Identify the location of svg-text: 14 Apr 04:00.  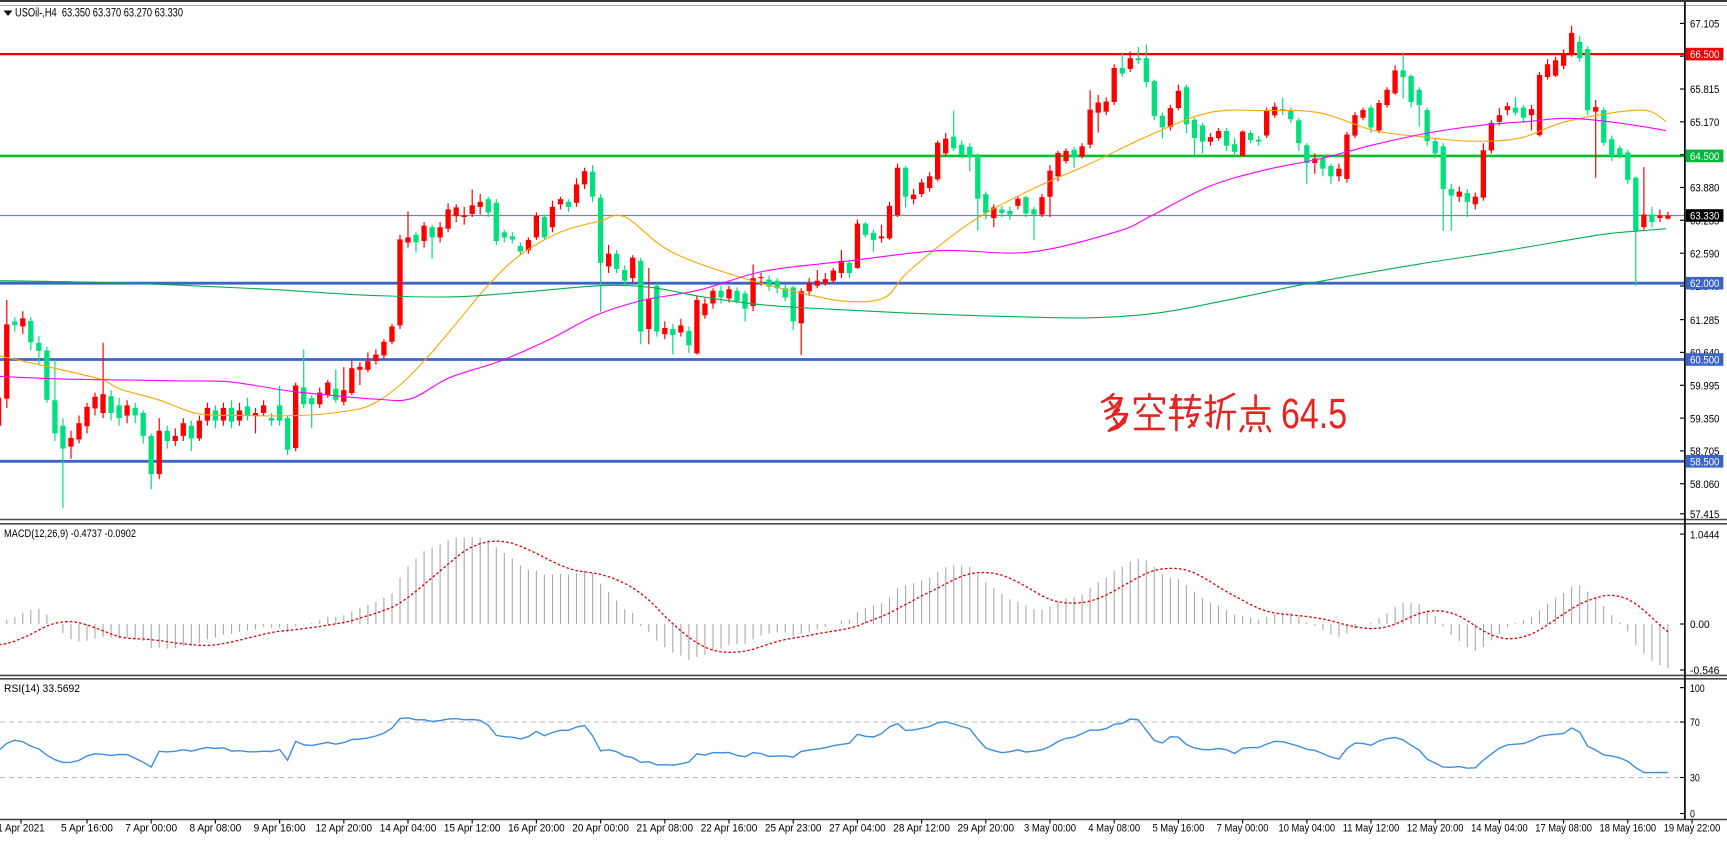
(408, 829).